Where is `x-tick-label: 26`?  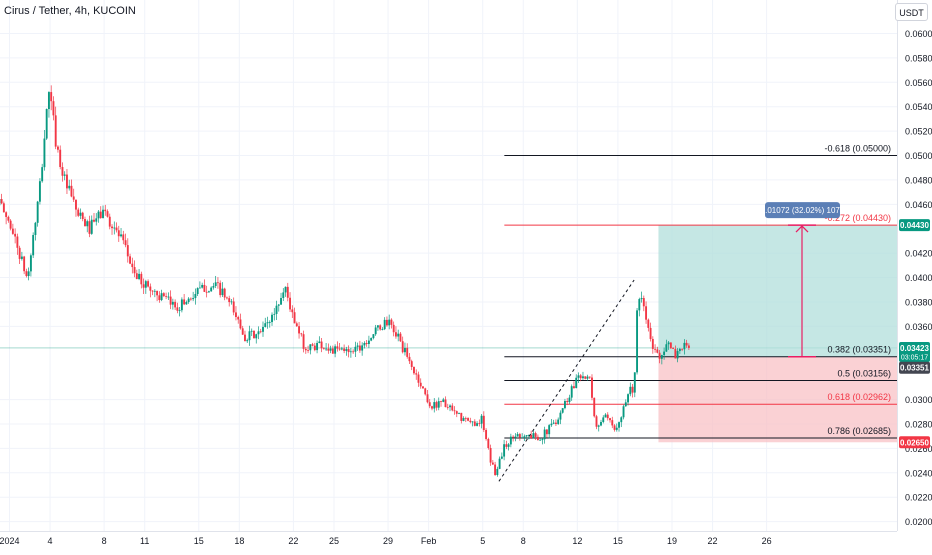
x-tick-label: 26 is located at coordinates (767, 541).